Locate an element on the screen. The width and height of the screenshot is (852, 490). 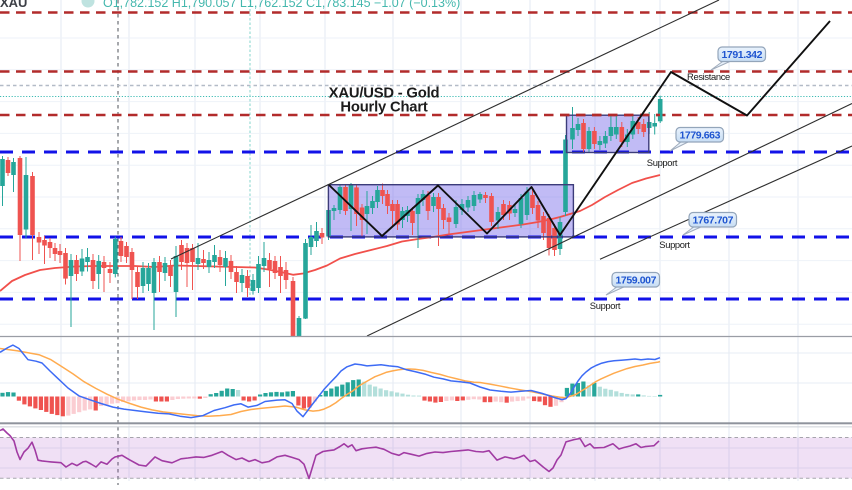
svg-text: XAU/USD - Gold is located at coordinates (384, 94).